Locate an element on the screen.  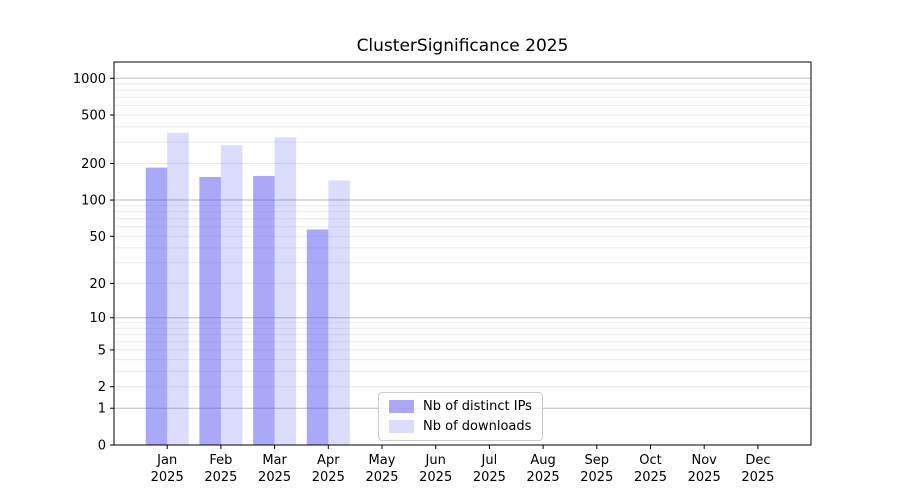
y-tick-label: 500 is located at coordinates (93, 116).